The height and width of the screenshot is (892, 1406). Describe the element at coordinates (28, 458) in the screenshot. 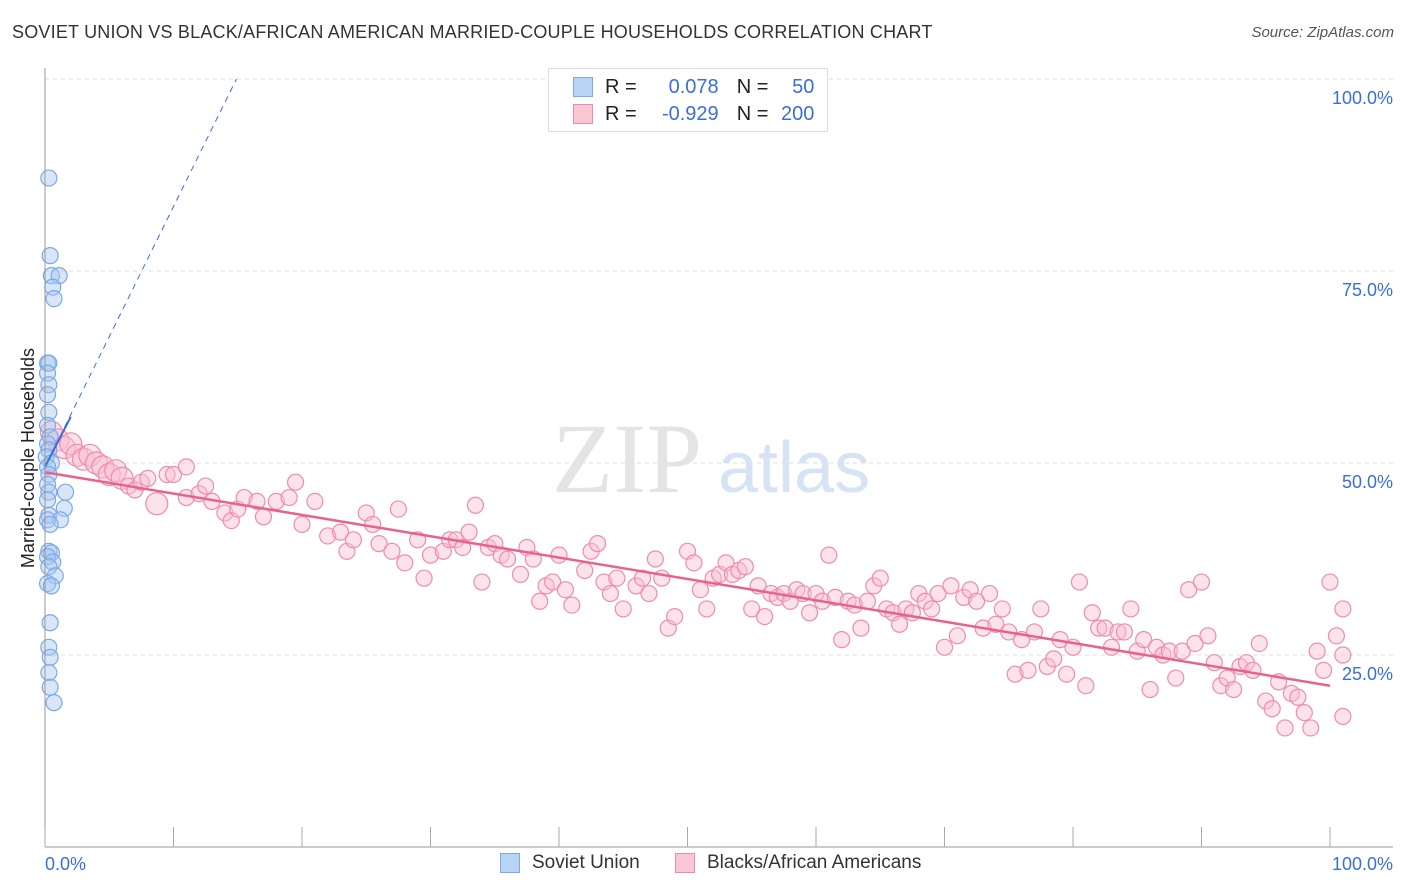

I see `y-axis-label: Married-couple Households` at that location.